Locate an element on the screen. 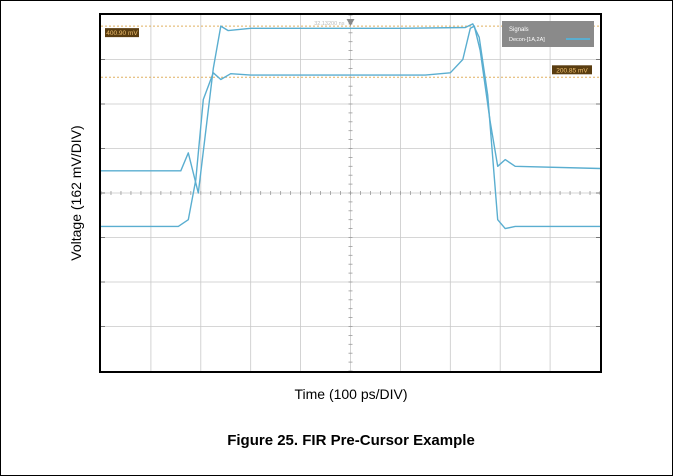  cursor-label-1: 400.90 mV is located at coordinates (122, 33).